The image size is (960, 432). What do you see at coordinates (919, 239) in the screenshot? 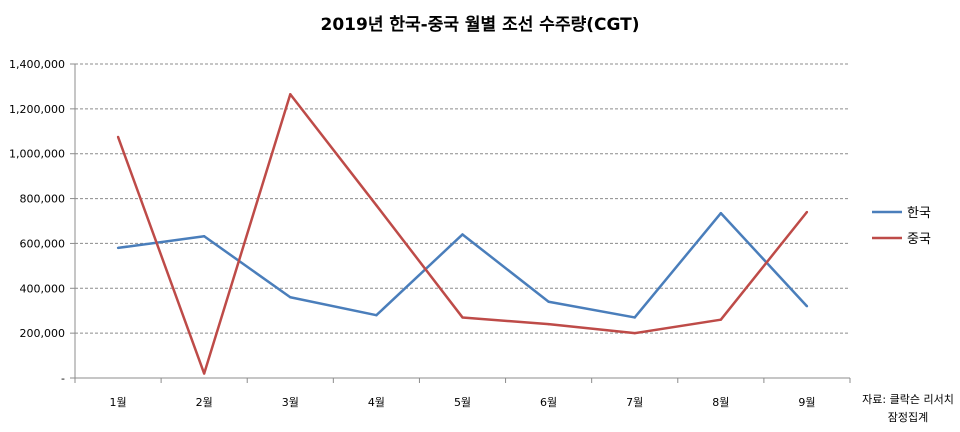
I see `legend-label: 중국` at bounding box center [919, 239].